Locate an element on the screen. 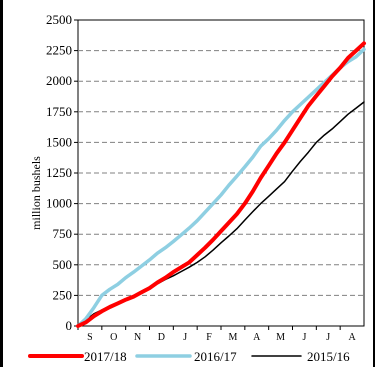  x-tick-label: D is located at coordinates (161, 337).